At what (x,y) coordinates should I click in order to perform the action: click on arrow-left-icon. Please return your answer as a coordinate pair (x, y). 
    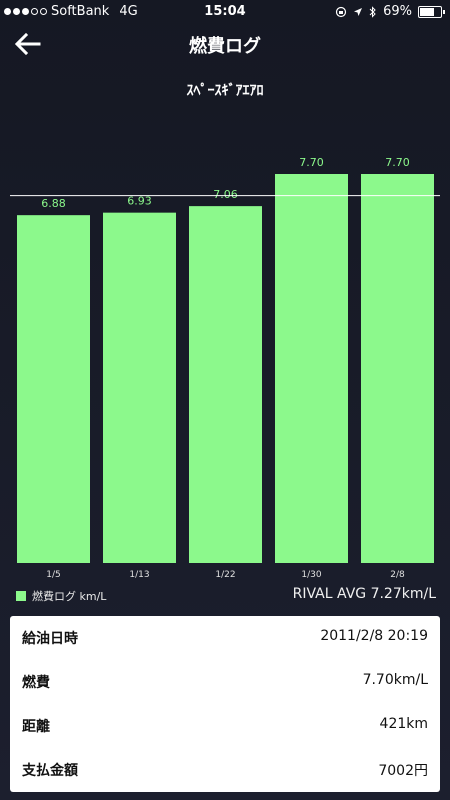
    Looking at the image, I should click on (28, 44).